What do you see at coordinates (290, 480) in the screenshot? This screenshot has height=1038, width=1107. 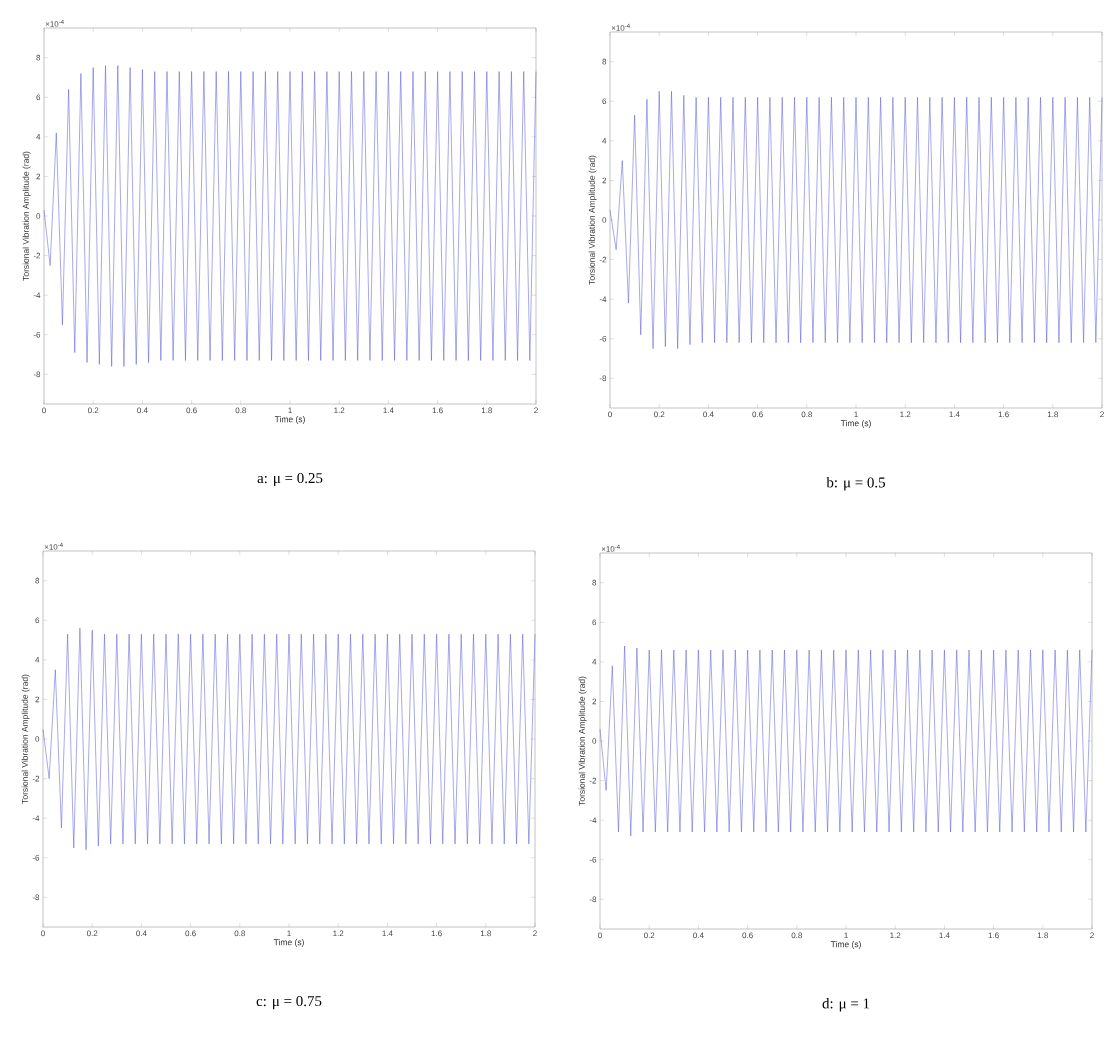 I see `text: a: μ = 0.25` at bounding box center [290, 480].